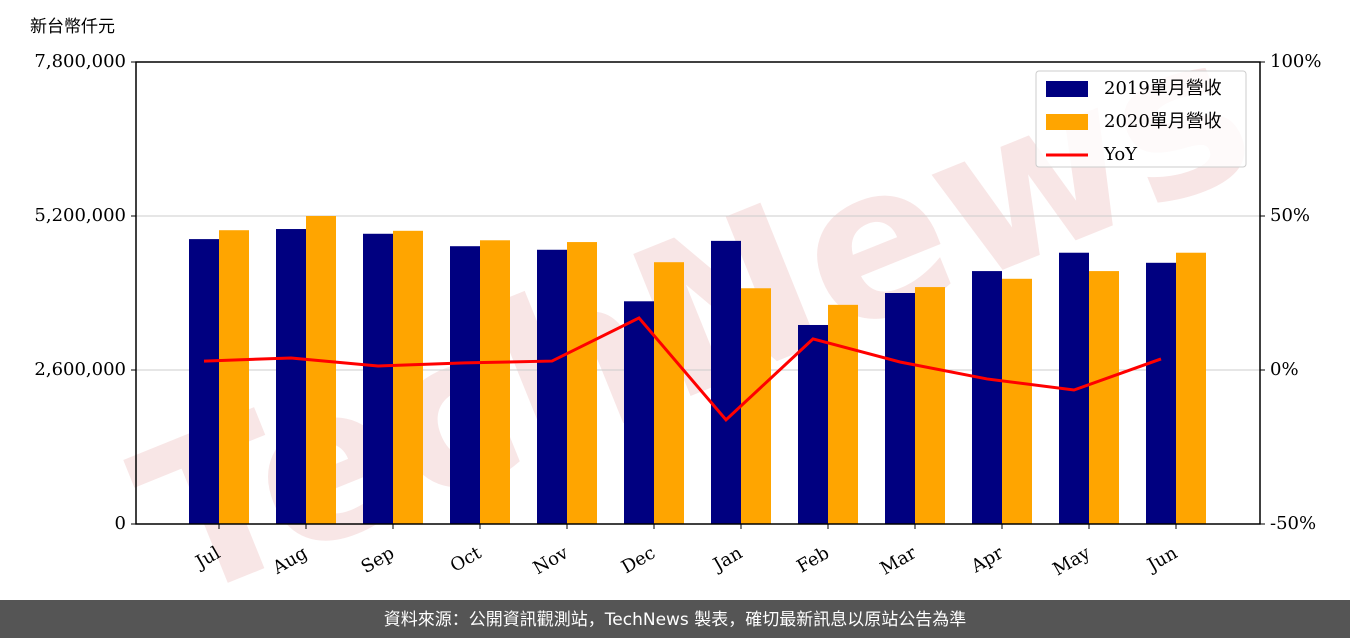  Describe the element at coordinates (813, 559) in the screenshot. I see `x-tick-label: Feb` at that location.